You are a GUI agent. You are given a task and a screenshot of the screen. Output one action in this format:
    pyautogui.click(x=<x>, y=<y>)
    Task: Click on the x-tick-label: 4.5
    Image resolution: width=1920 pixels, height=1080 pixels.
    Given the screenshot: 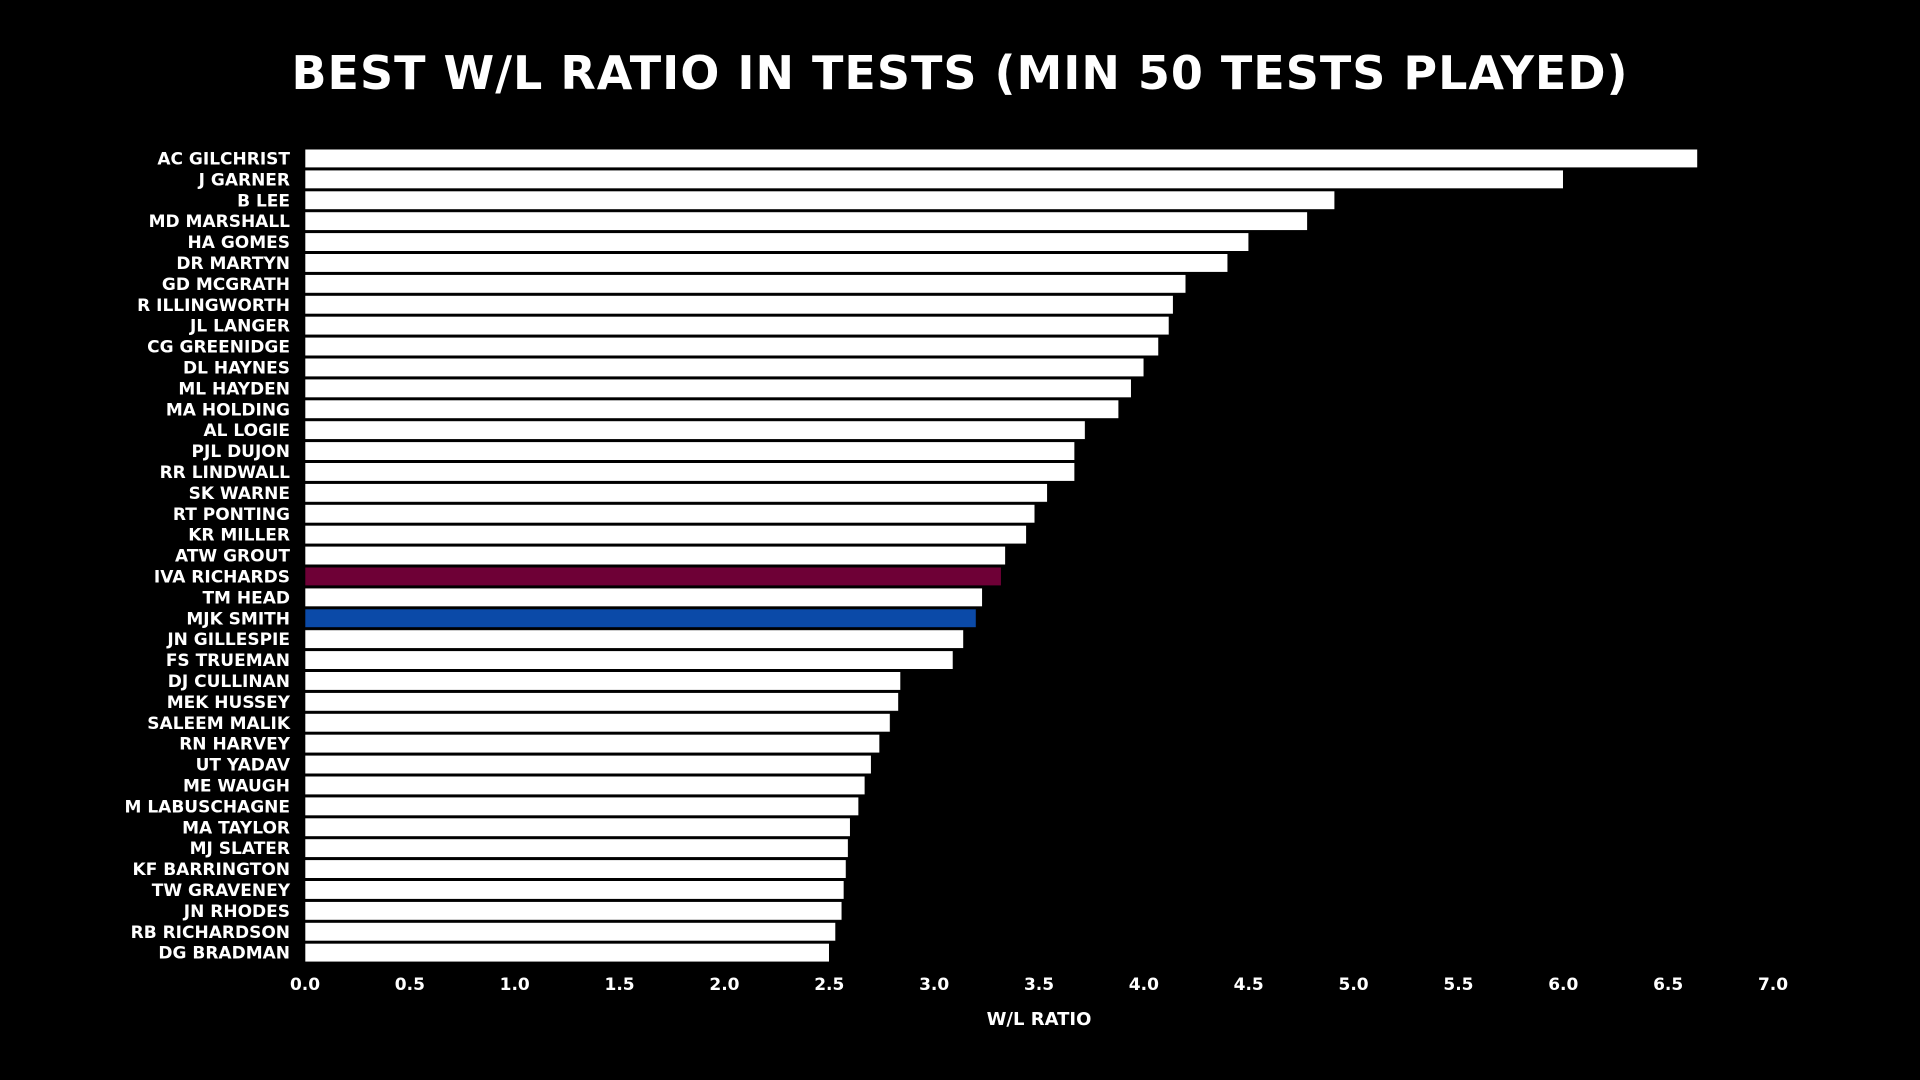 What is the action you would take?
    pyautogui.click(x=1249, y=985)
    